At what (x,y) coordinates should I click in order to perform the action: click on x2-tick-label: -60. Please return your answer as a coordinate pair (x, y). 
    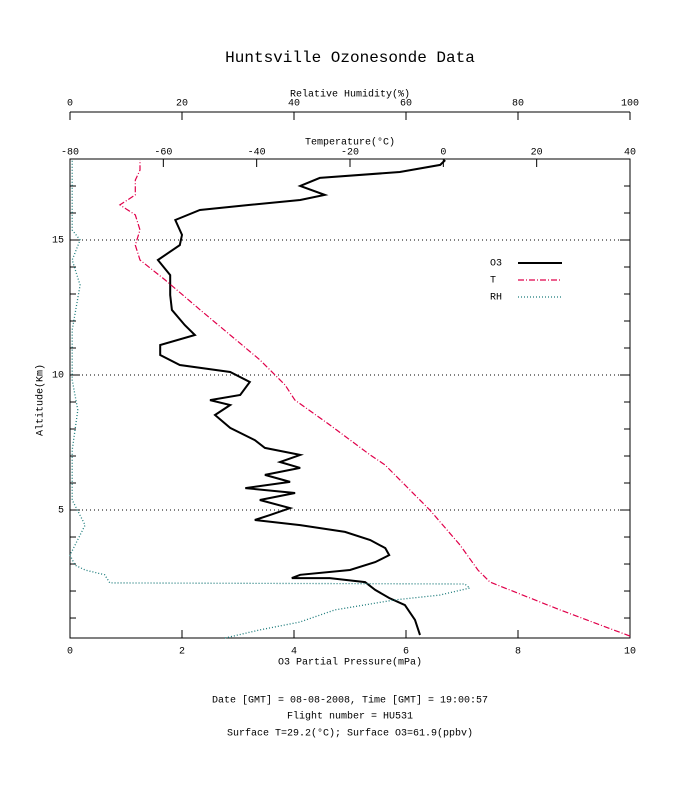
    Looking at the image, I should click on (163, 153).